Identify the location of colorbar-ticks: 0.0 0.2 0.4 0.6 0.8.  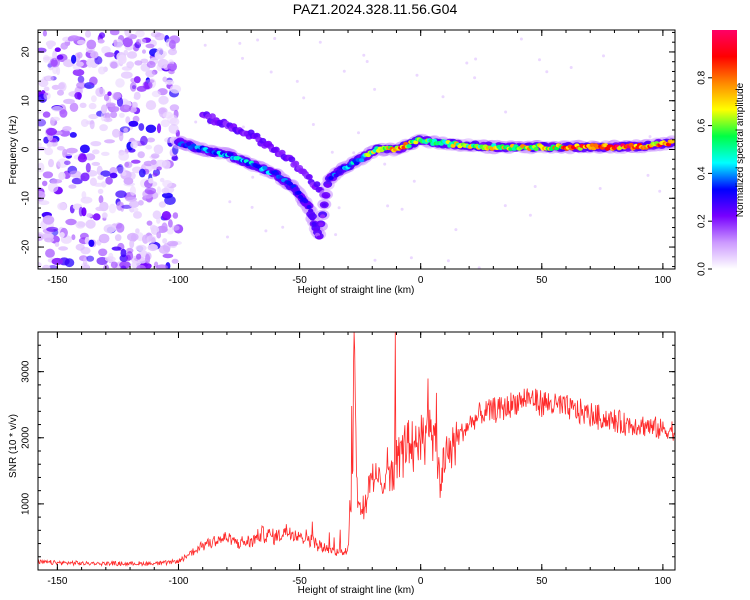
(704, 173).